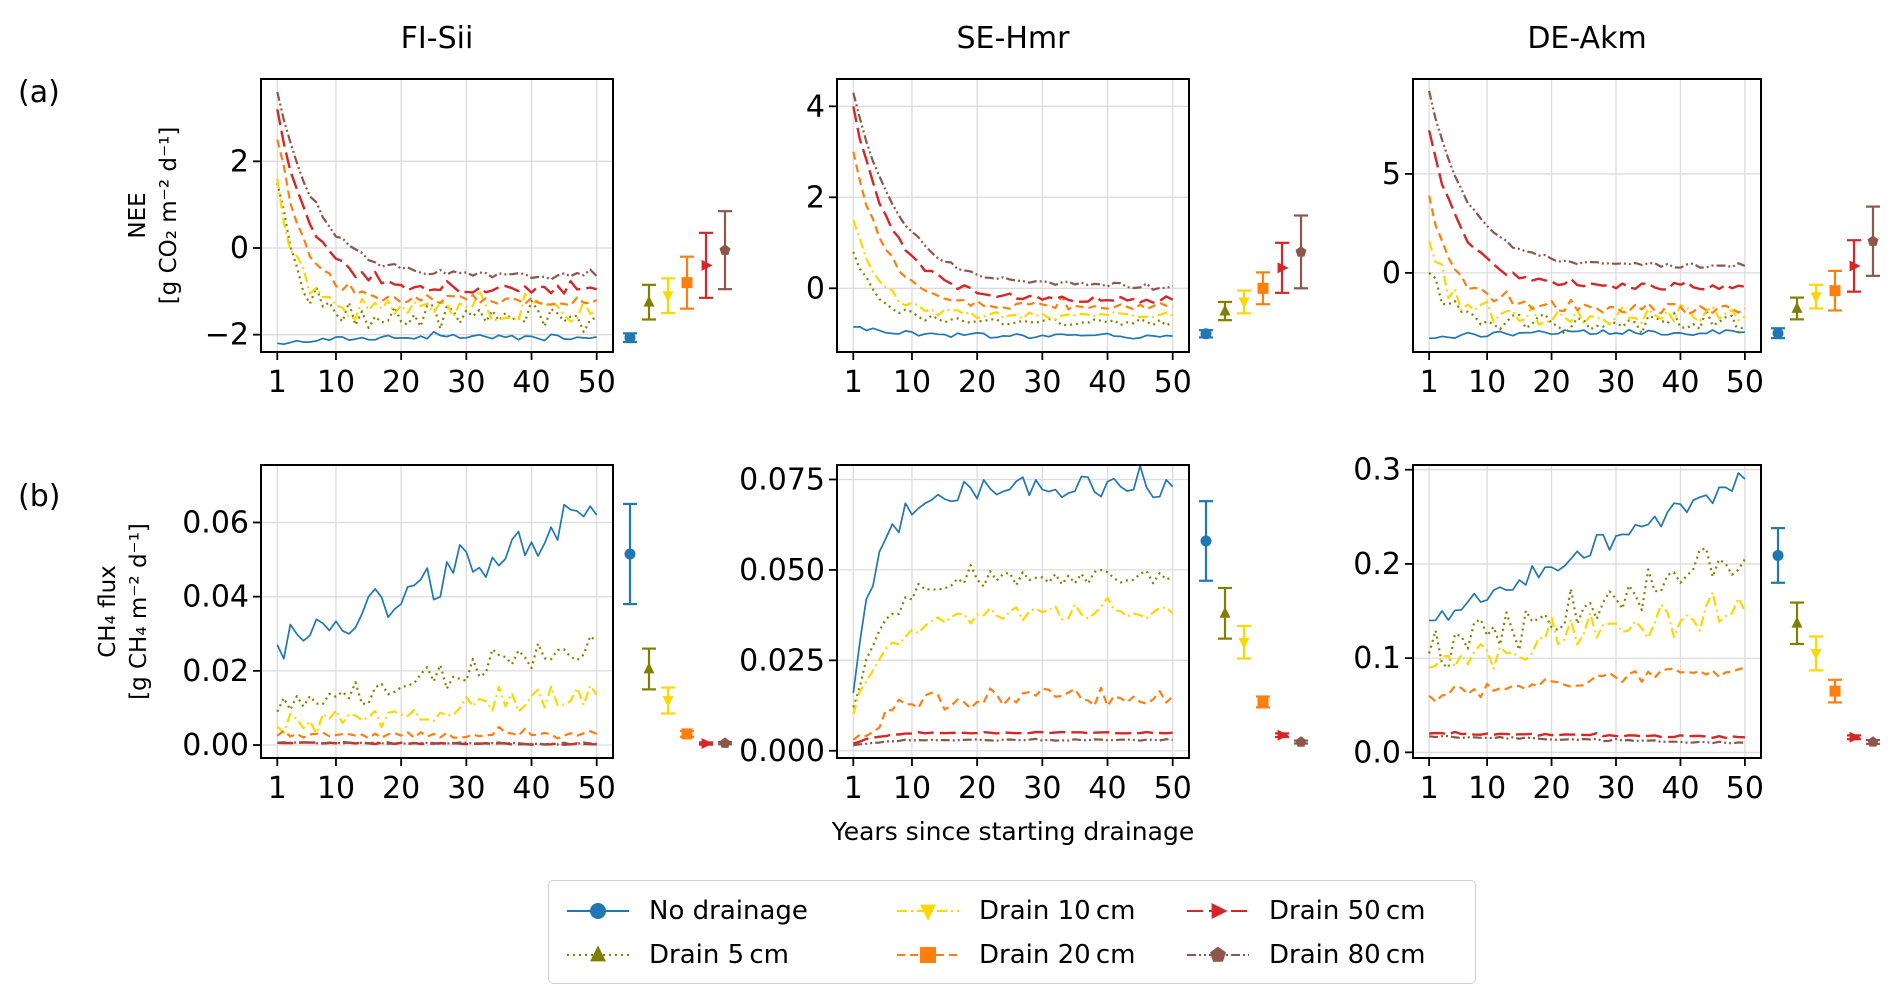 This screenshot has height=1003, width=1892. Describe the element at coordinates (728, 911) in the screenshot. I see `legend-label: No drainage` at that location.